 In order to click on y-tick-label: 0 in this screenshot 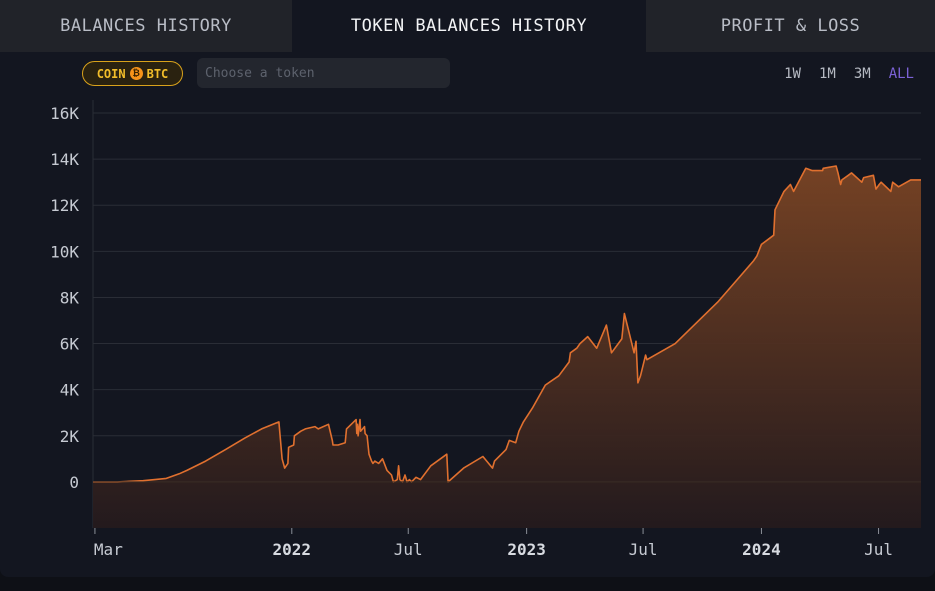, I will do `click(74, 482)`.